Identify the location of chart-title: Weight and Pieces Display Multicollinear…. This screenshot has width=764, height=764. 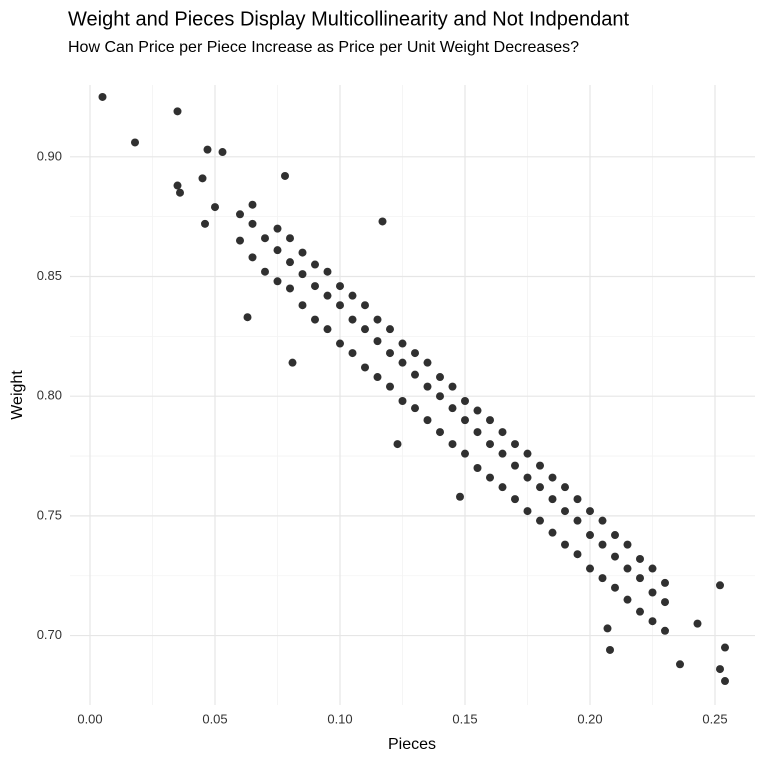
(348, 19).